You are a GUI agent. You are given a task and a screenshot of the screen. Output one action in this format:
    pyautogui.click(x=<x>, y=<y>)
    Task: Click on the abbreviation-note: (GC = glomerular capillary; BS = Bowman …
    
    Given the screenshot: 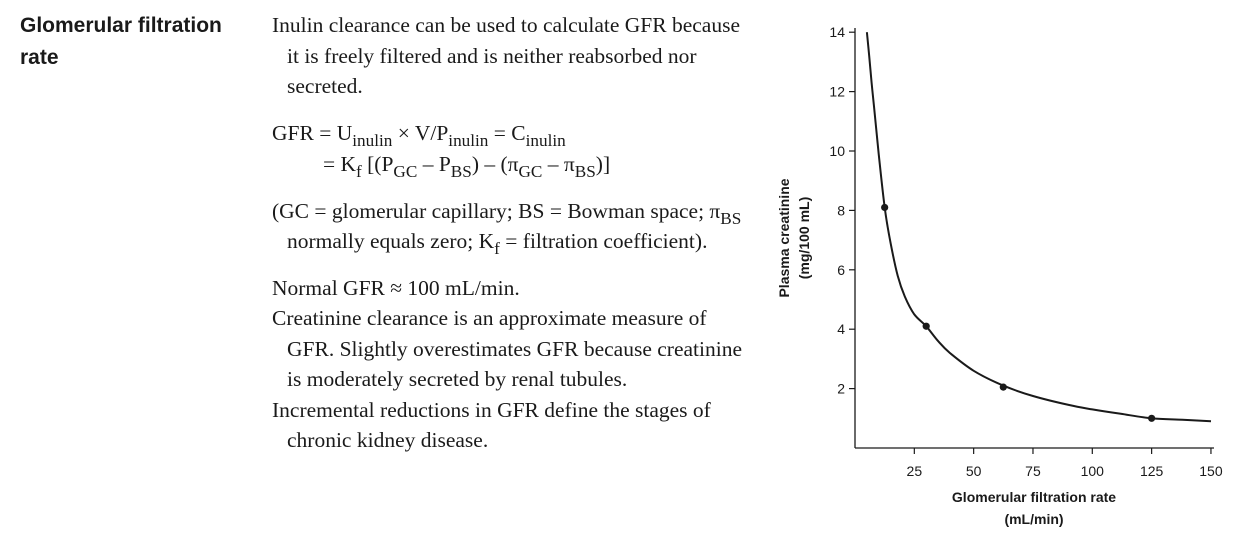 What is the action you would take?
    pyautogui.click(x=507, y=228)
    